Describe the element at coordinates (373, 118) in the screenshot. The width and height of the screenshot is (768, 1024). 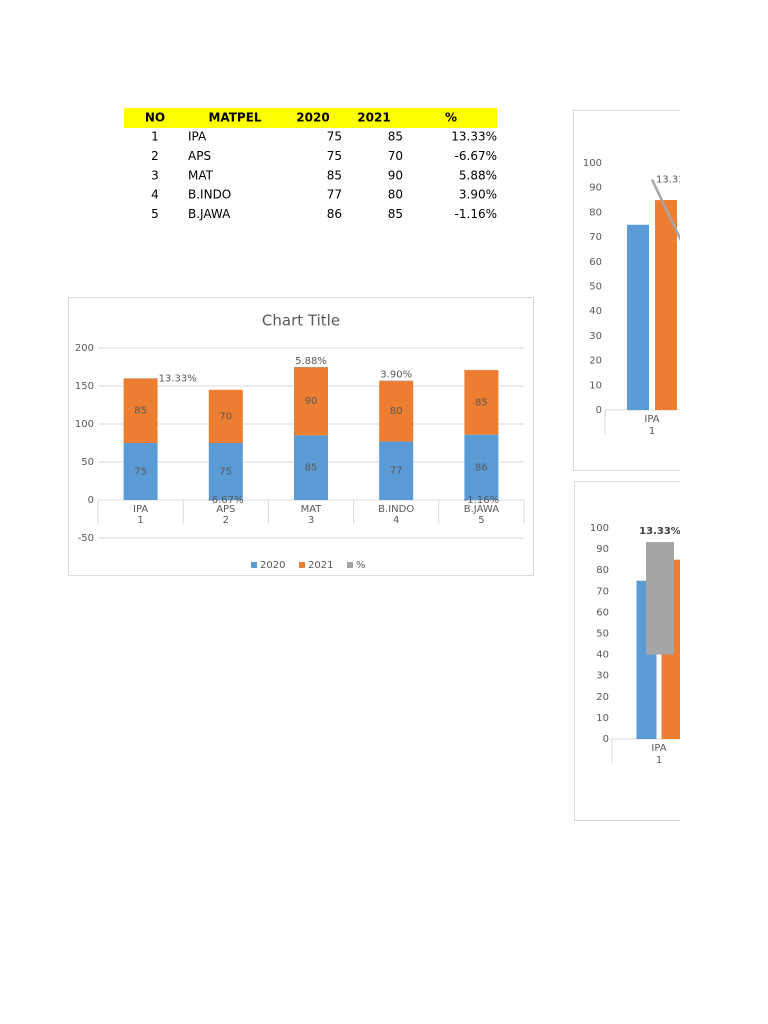
I see `table-header: 2021` at that location.